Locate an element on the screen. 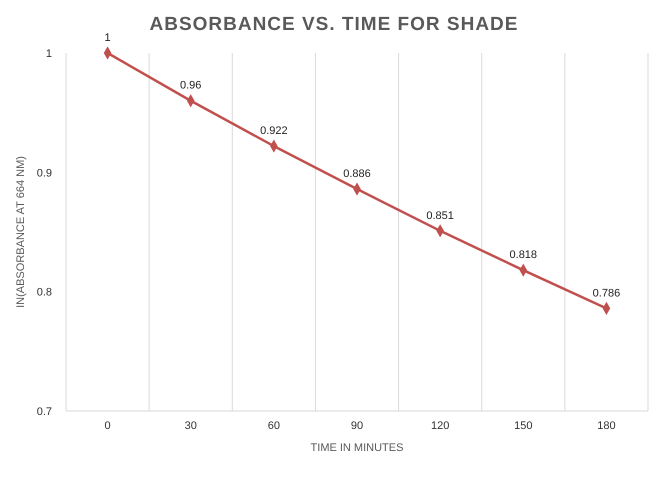 The height and width of the screenshot is (477, 668). data-label: 0.851 is located at coordinates (440, 216).